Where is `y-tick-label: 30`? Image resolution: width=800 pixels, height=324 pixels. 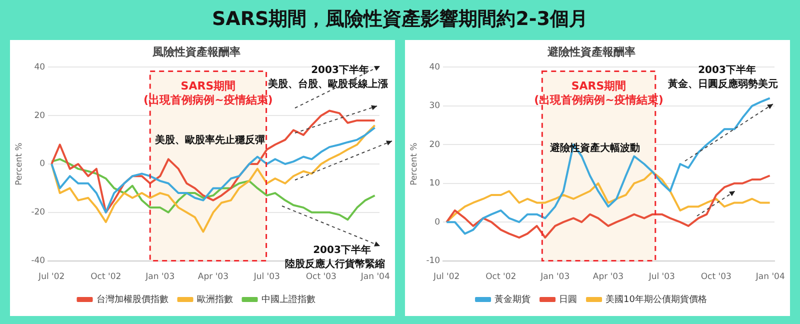
y-tick-label: 30 is located at coordinates (434, 106).